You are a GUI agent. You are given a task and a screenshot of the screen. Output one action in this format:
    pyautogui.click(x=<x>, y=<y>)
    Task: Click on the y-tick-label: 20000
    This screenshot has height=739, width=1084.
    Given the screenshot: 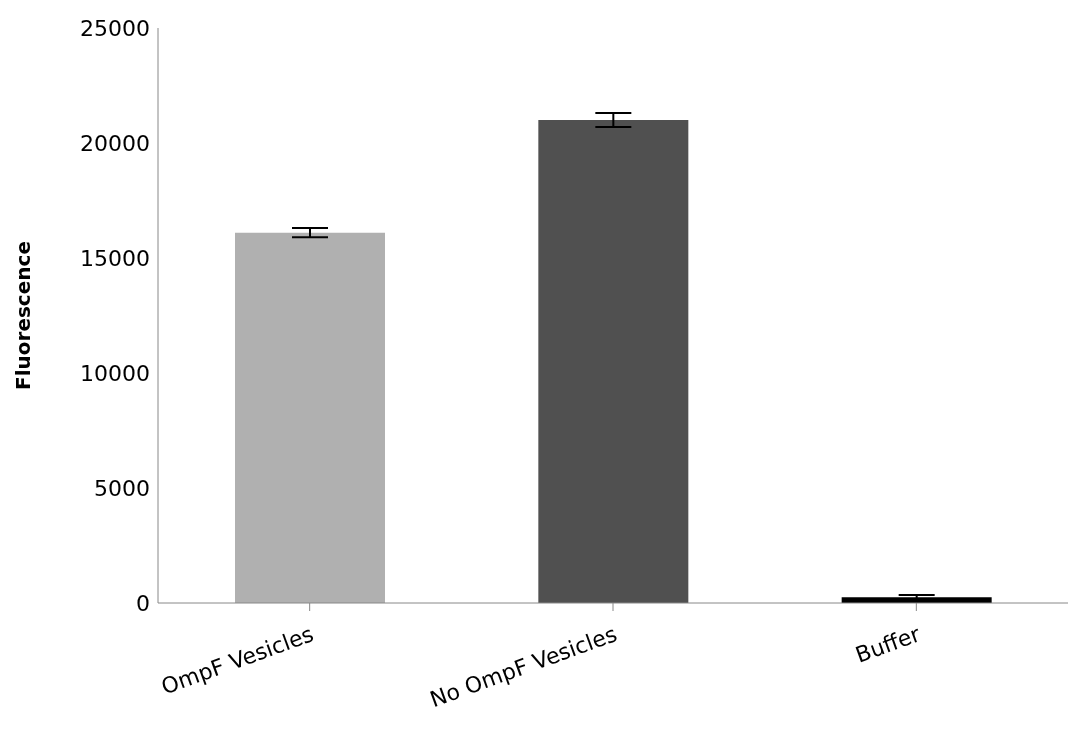 What is the action you would take?
    pyautogui.click(x=115, y=143)
    